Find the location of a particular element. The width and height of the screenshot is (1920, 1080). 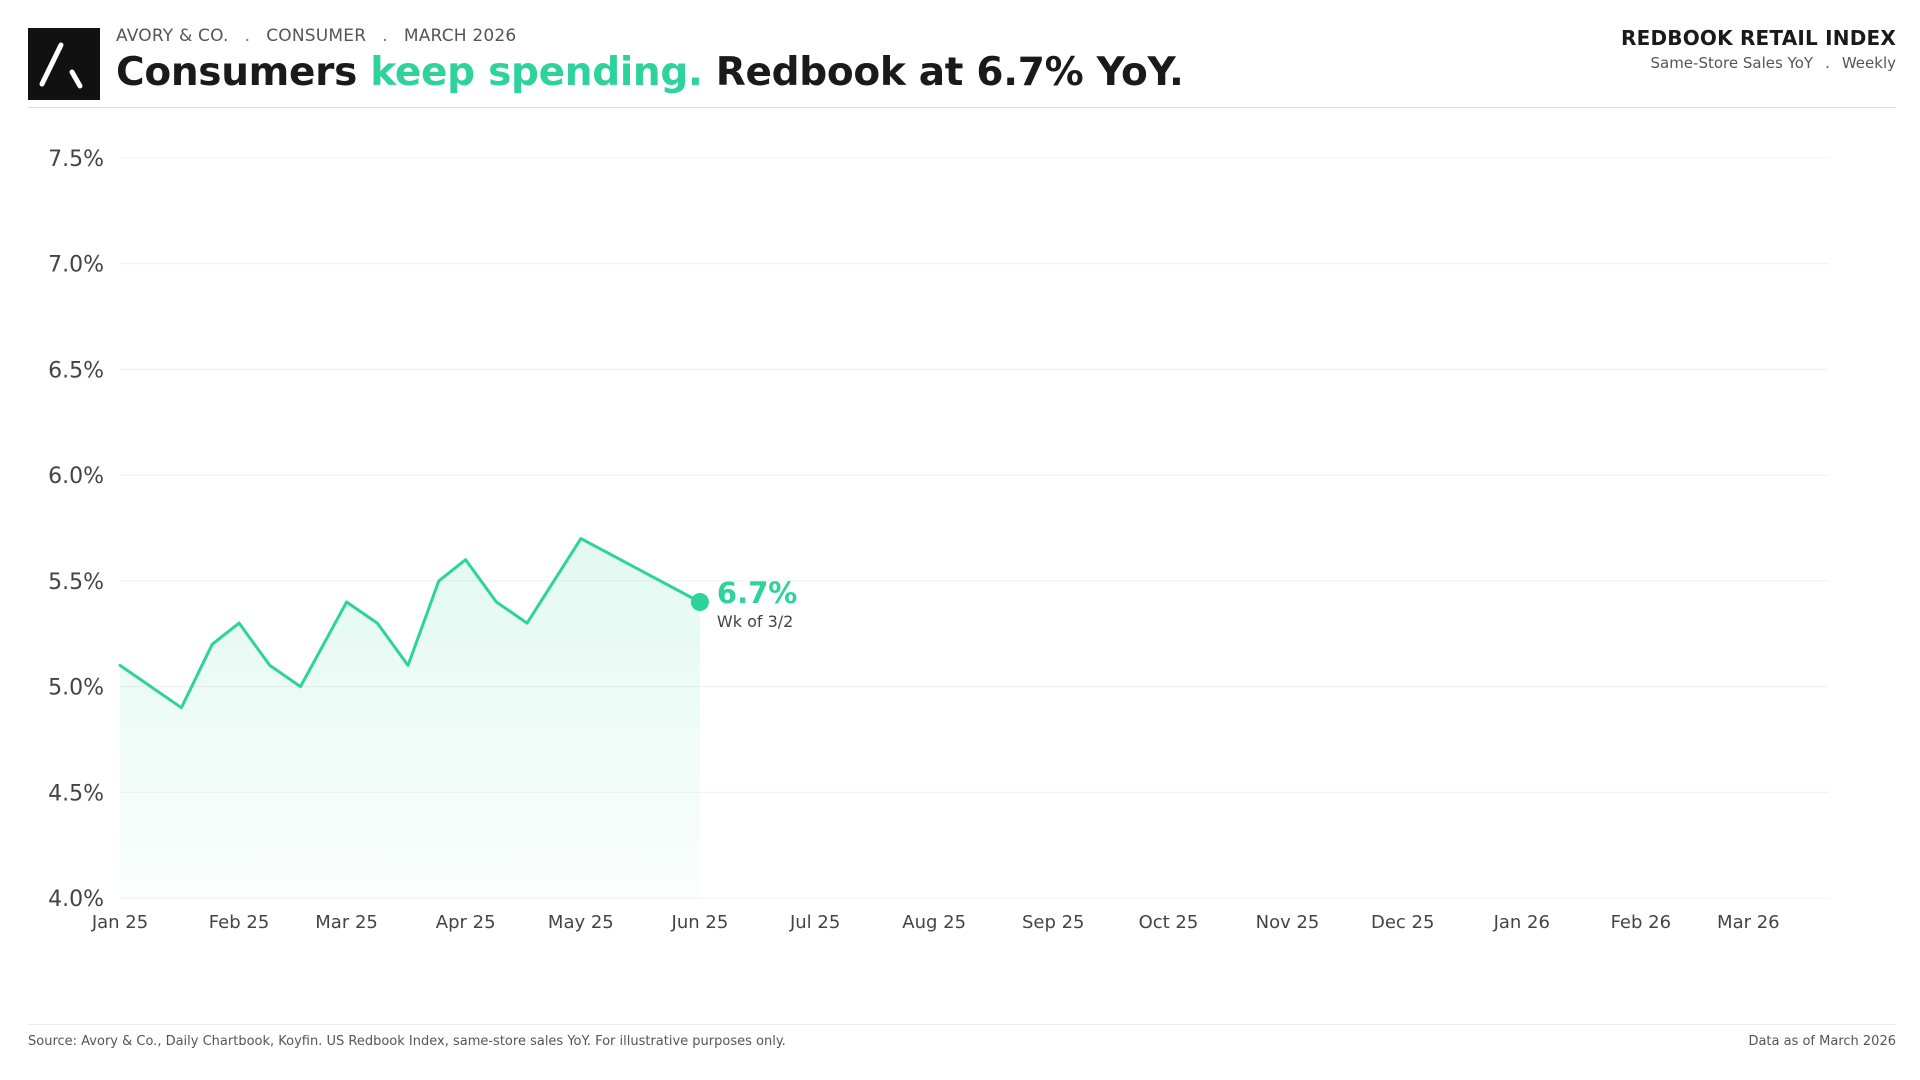

headline-pre: Consumers is located at coordinates (243, 72).